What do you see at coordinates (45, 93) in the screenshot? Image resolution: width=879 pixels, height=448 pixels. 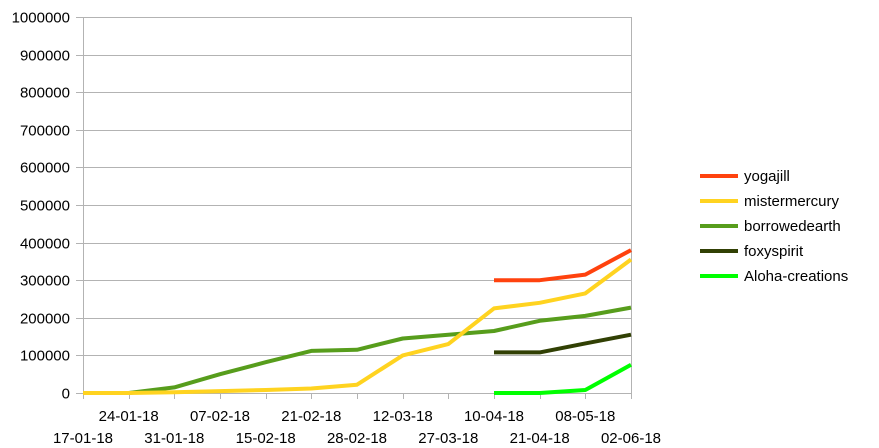 I see `y-tick-label: 800000` at bounding box center [45, 93].